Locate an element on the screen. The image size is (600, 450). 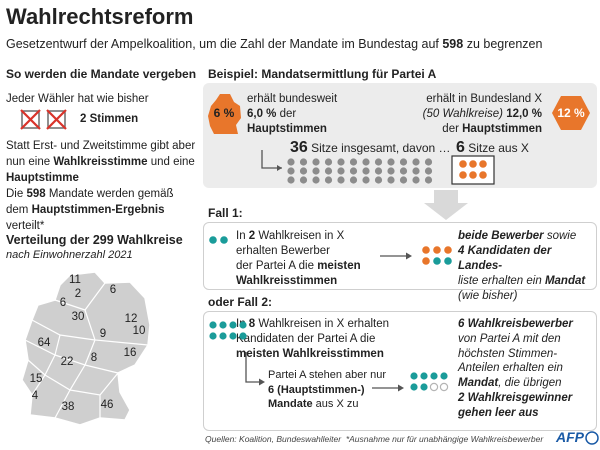
element: meisten Wahlkreisstimmen is located at coordinates (341, 354).